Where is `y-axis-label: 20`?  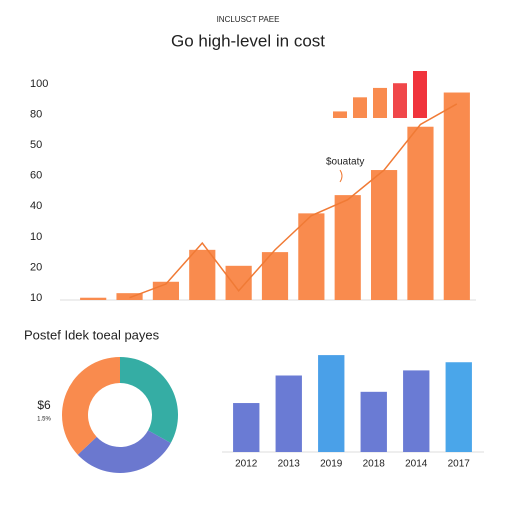 y-axis-label: 20 is located at coordinates (36, 267).